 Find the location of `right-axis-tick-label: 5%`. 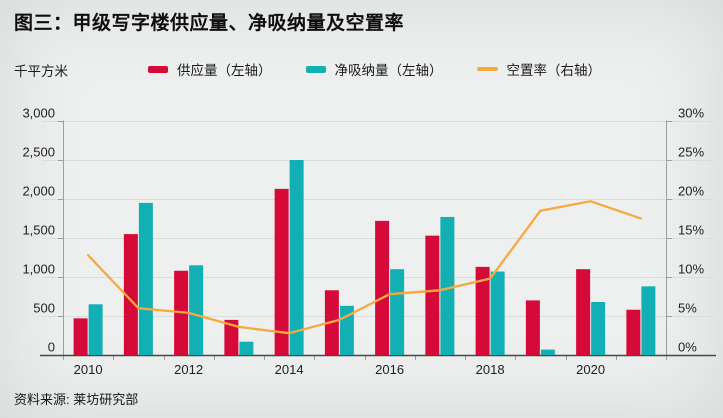

right-axis-tick-label: 5% is located at coordinates (687, 308).